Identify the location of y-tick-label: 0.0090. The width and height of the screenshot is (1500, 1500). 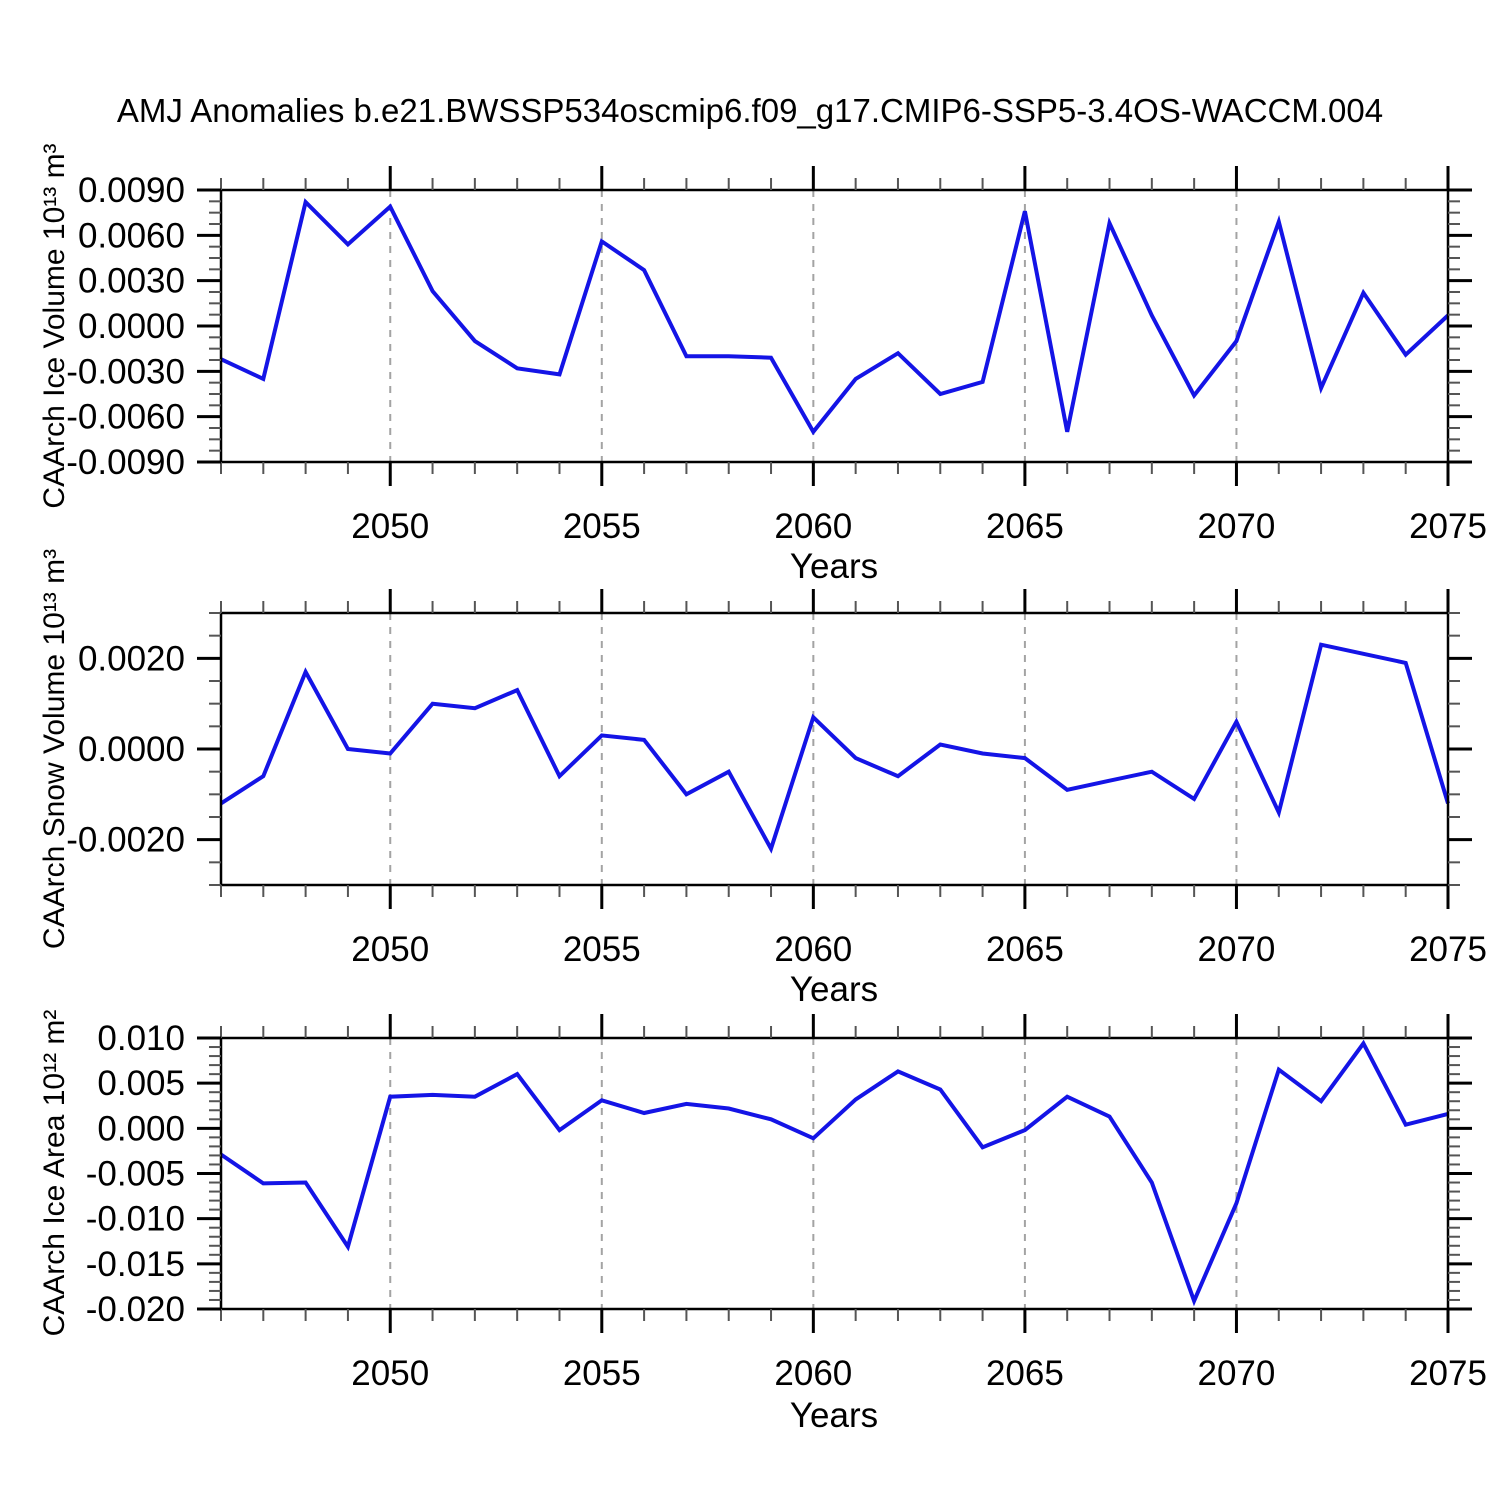
(131, 190).